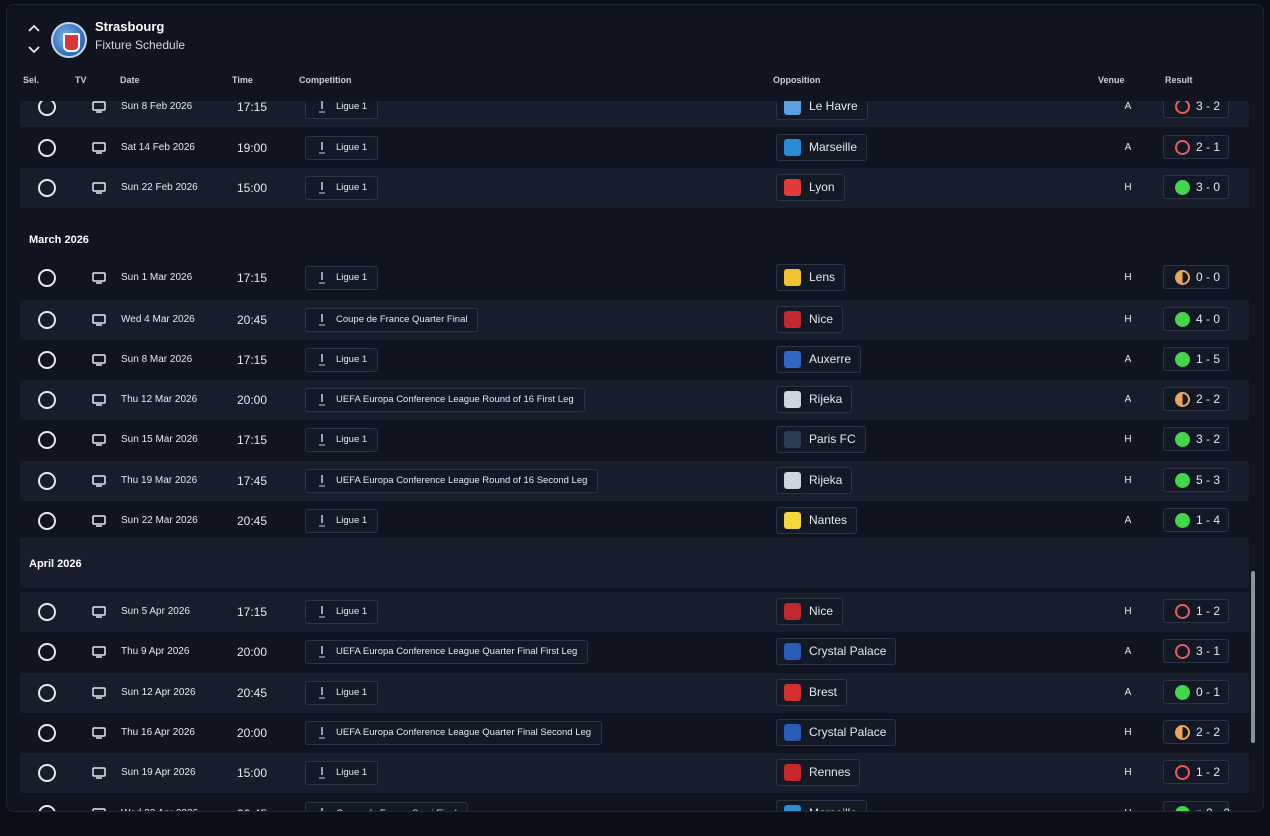 This screenshot has width=1270, height=836. I want to click on fixture-time: 15:00, so click(252, 773).